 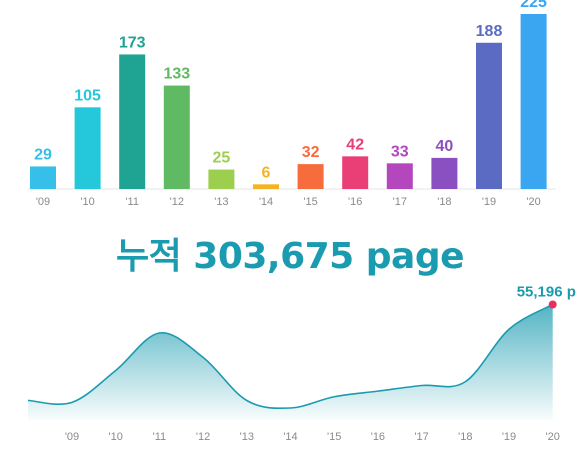 I want to click on bar-value-label-9: 40, so click(x=445, y=146).